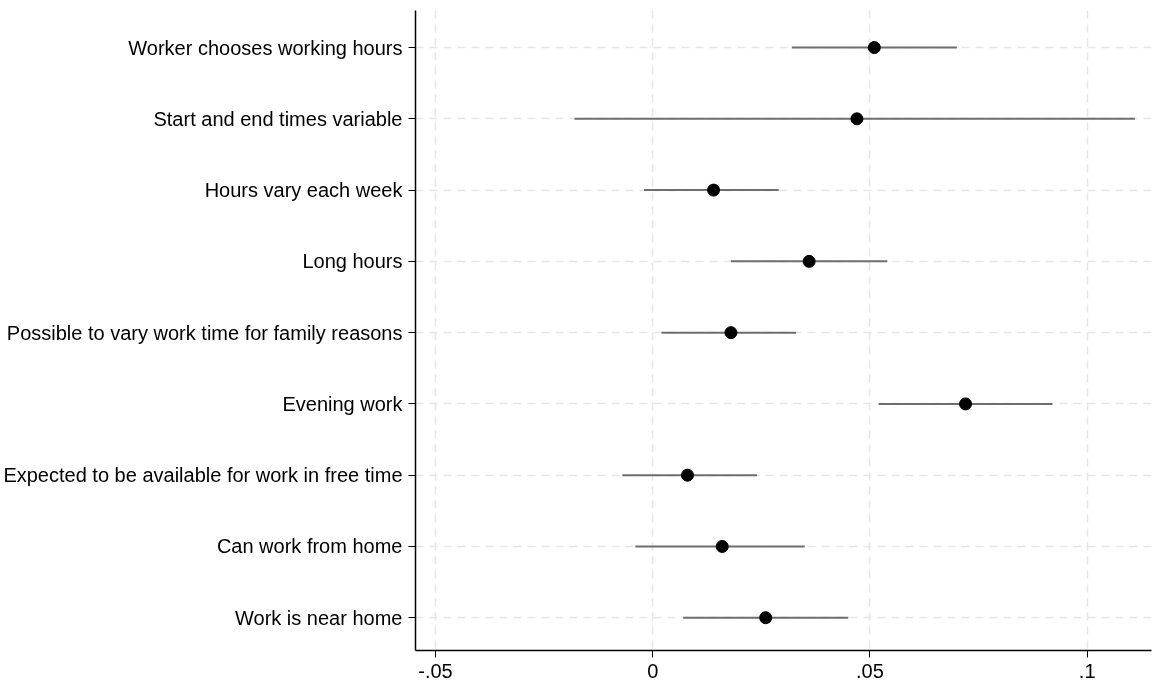 Image resolution: width=1155 pixels, height=692 pixels. What do you see at coordinates (343, 403) in the screenshot?
I see `y-tick-label: Evening work` at bounding box center [343, 403].